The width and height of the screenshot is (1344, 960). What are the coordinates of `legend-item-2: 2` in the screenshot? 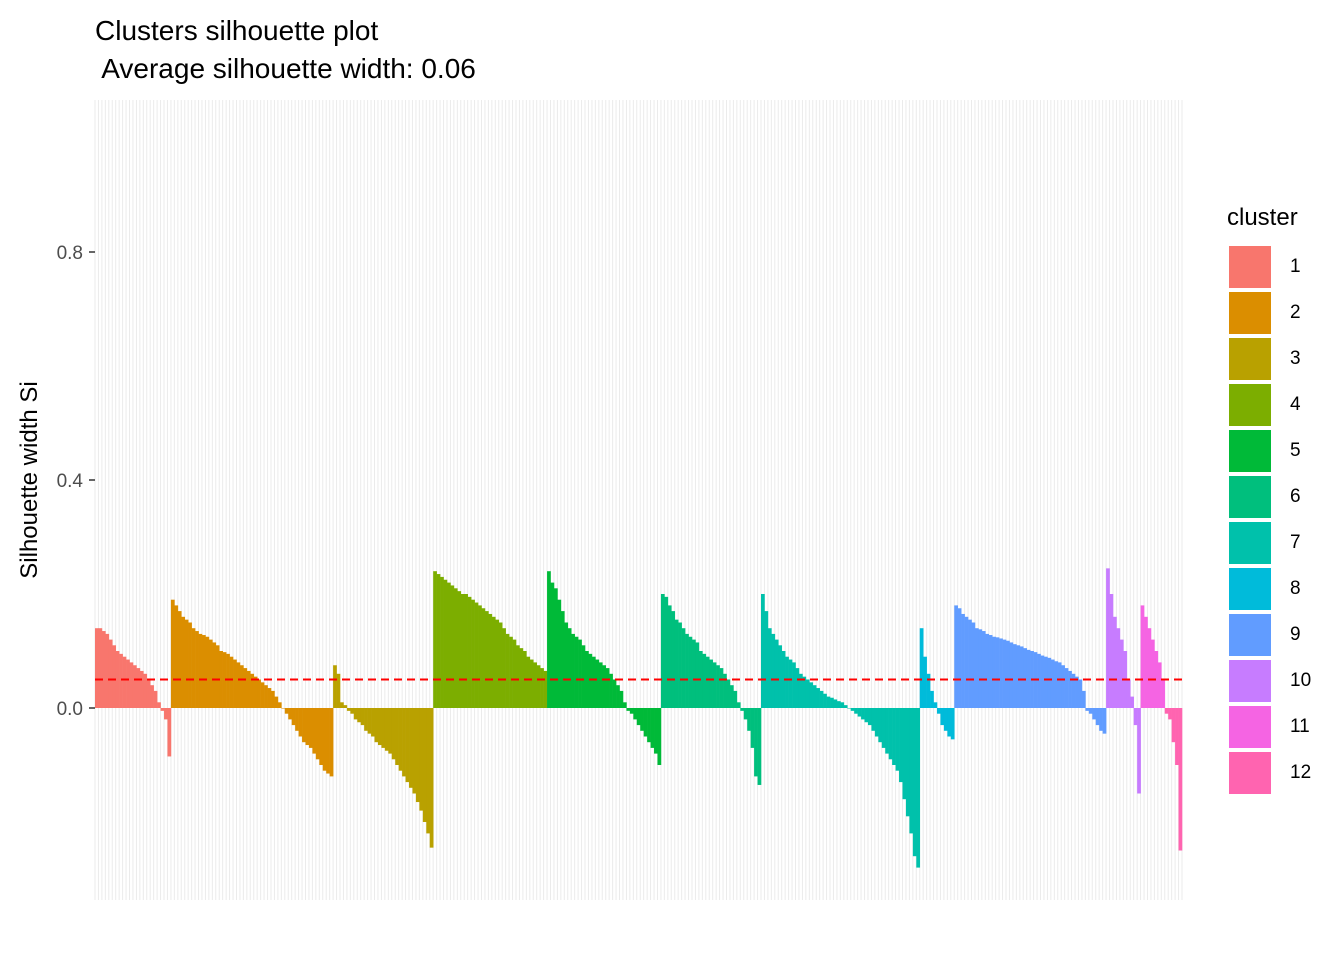 It's located at (1269, 313).